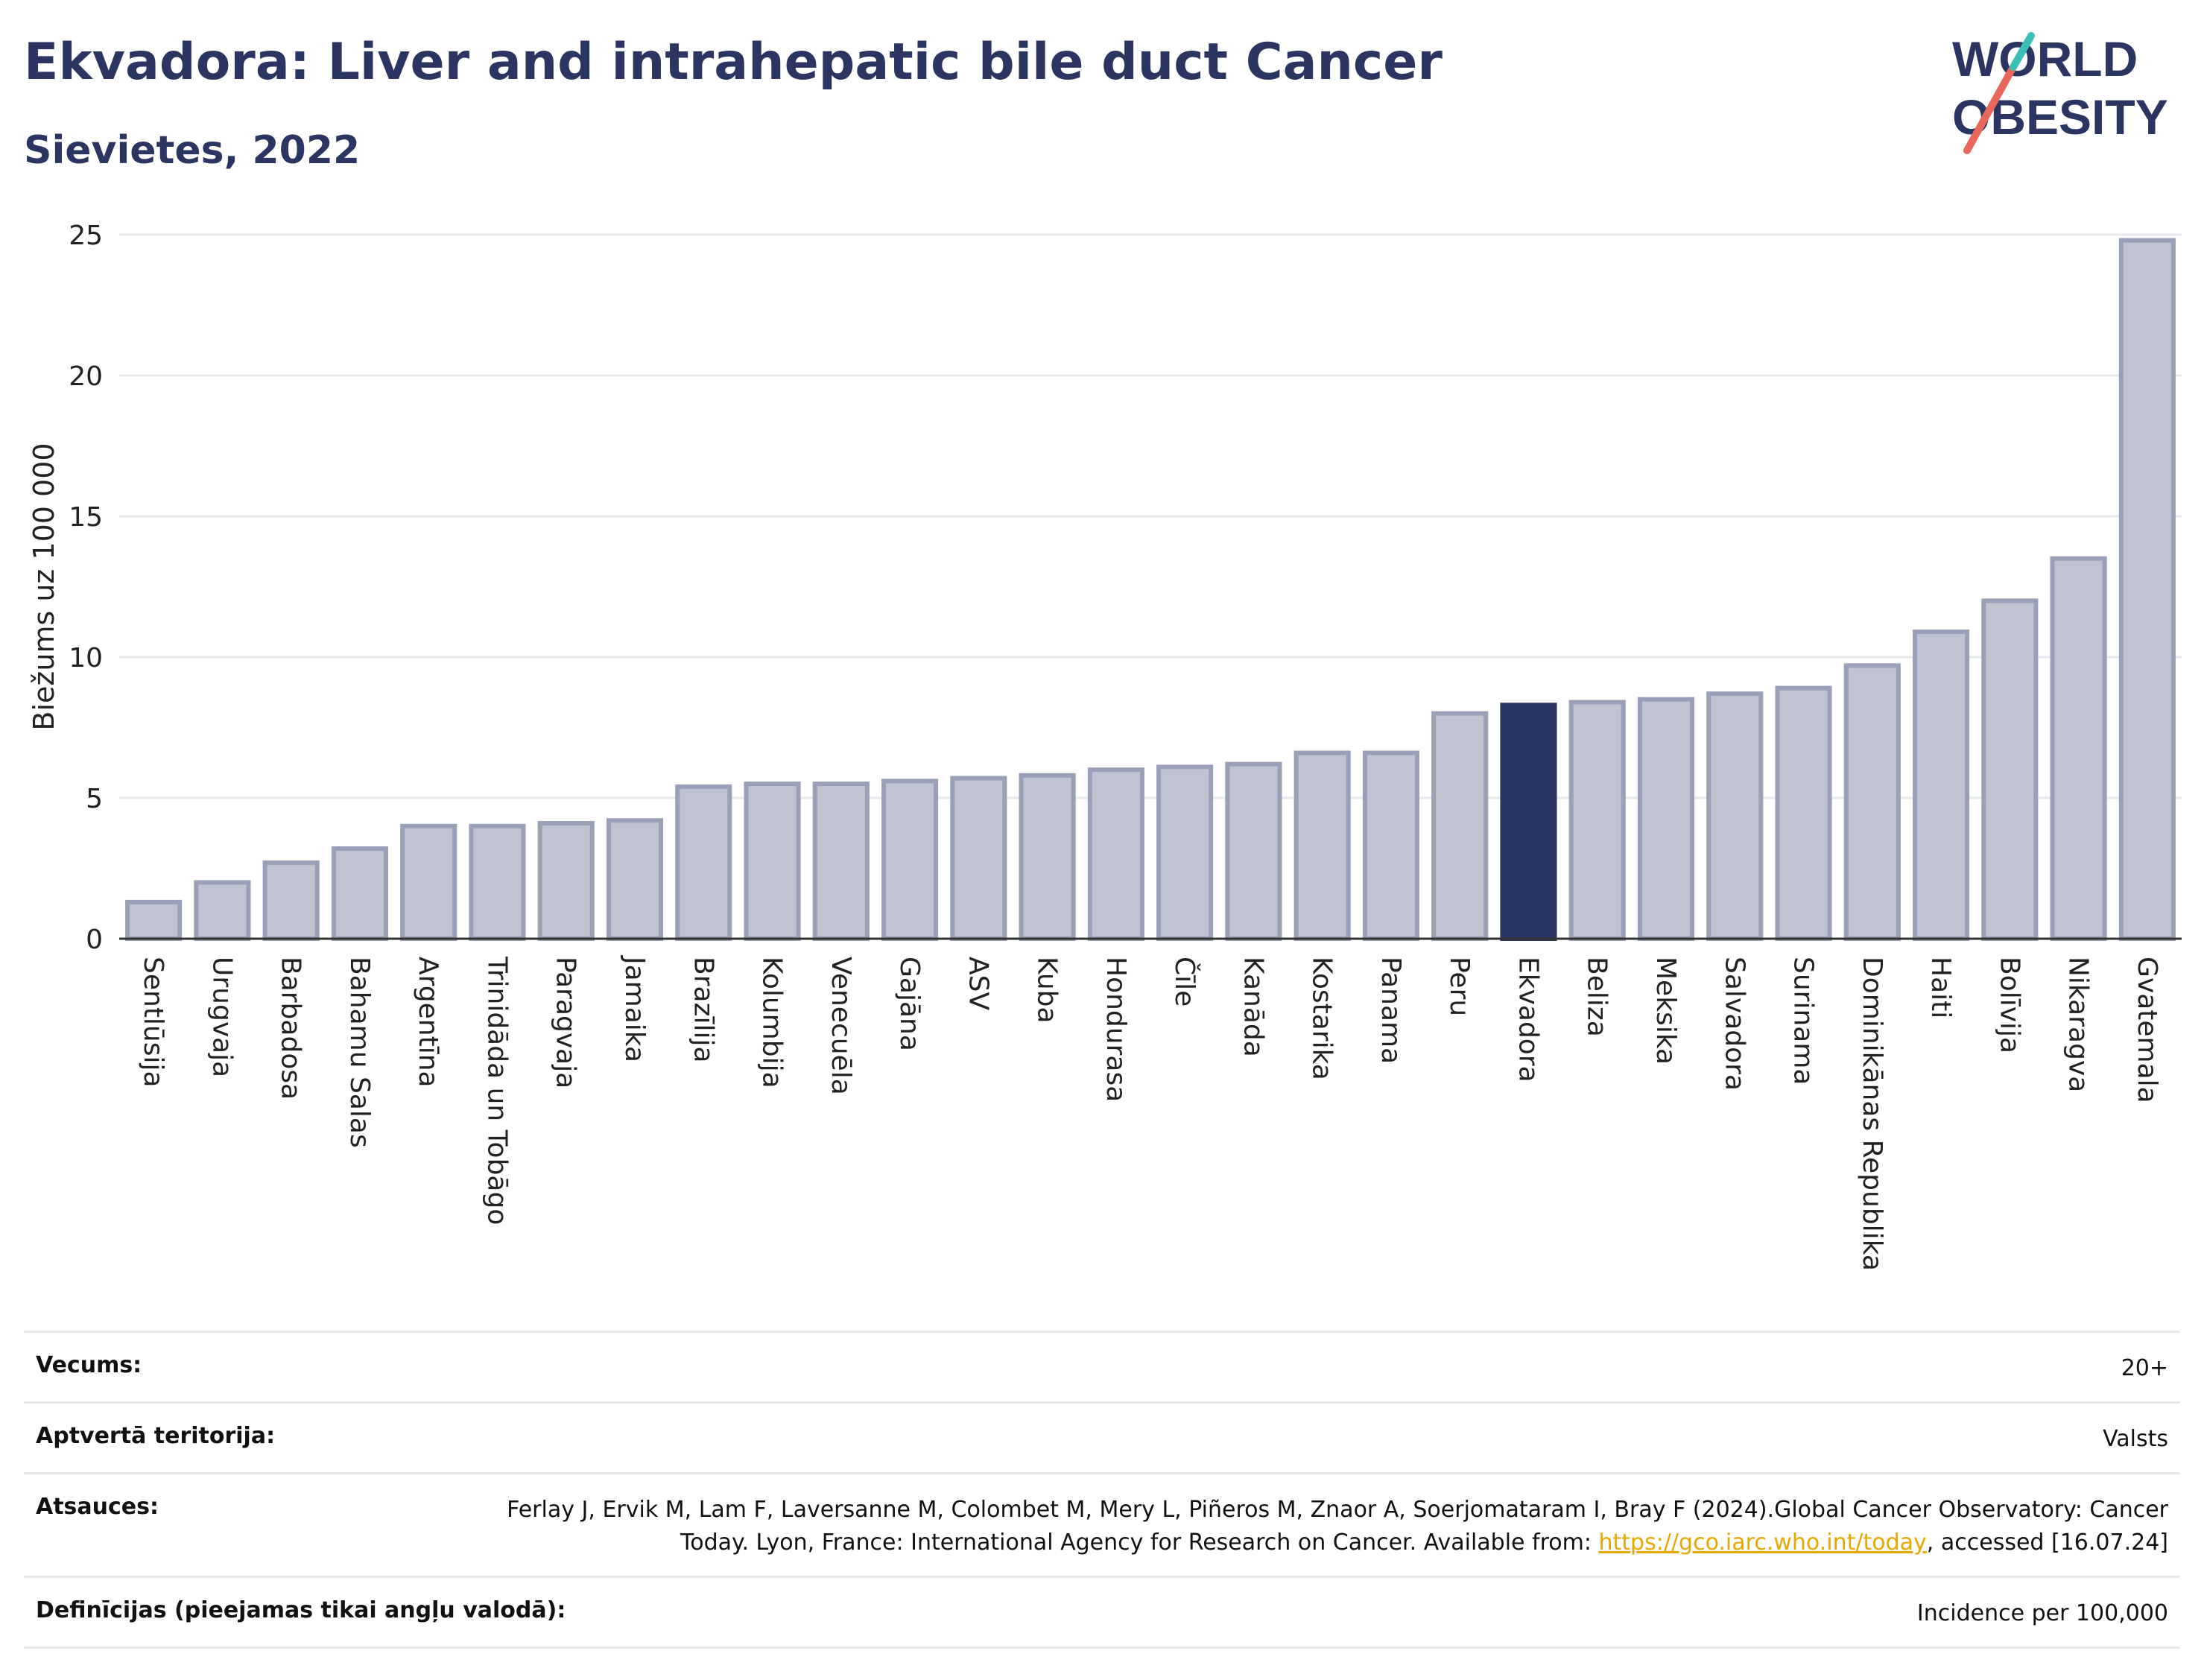  I want to click on y-tick-label: 10, so click(86, 658).